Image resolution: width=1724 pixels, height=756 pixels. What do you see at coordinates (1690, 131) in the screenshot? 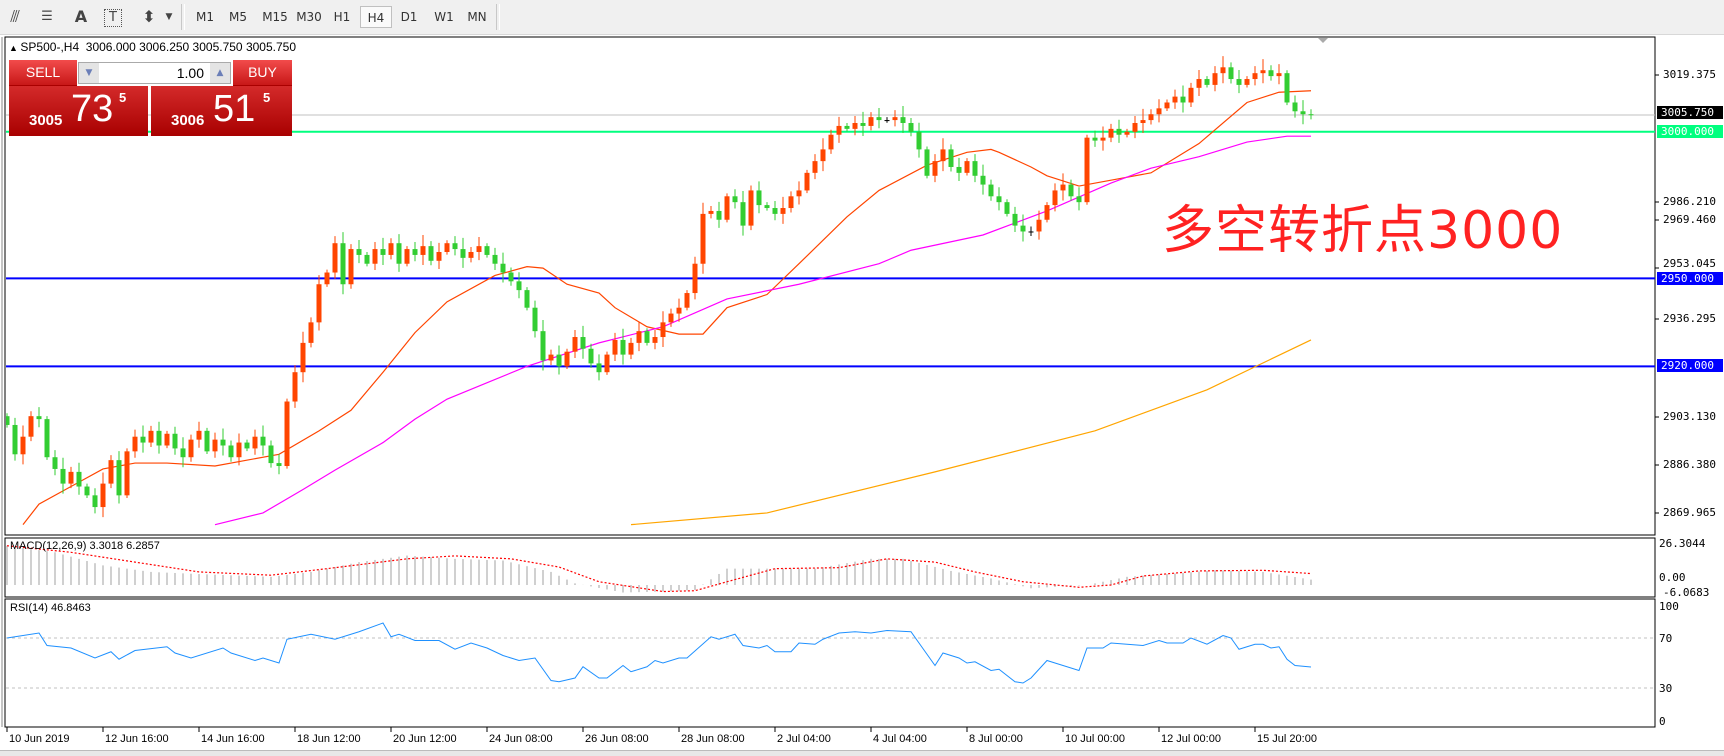
I see `level-label-3000: 3000.000` at bounding box center [1690, 131].